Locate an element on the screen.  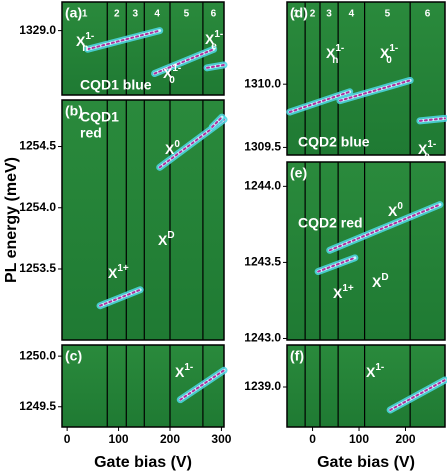
x-tick-label: 300 is located at coordinates (221, 439).